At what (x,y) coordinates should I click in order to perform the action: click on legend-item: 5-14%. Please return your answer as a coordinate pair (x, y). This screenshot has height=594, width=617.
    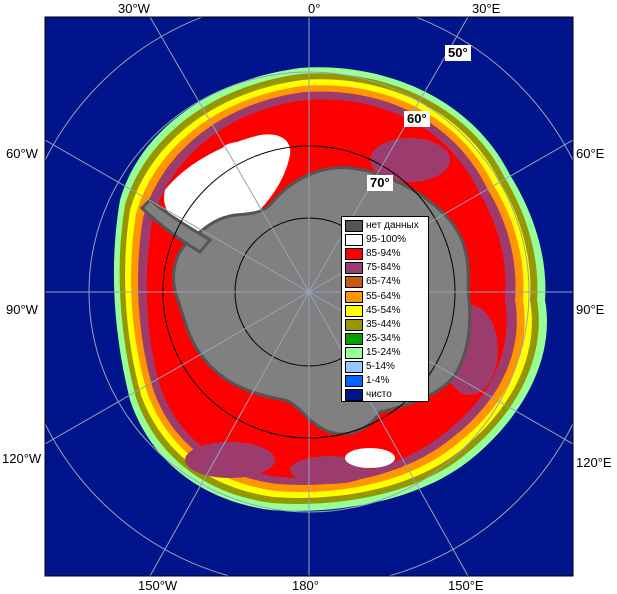
    Looking at the image, I should click on (385, 367).